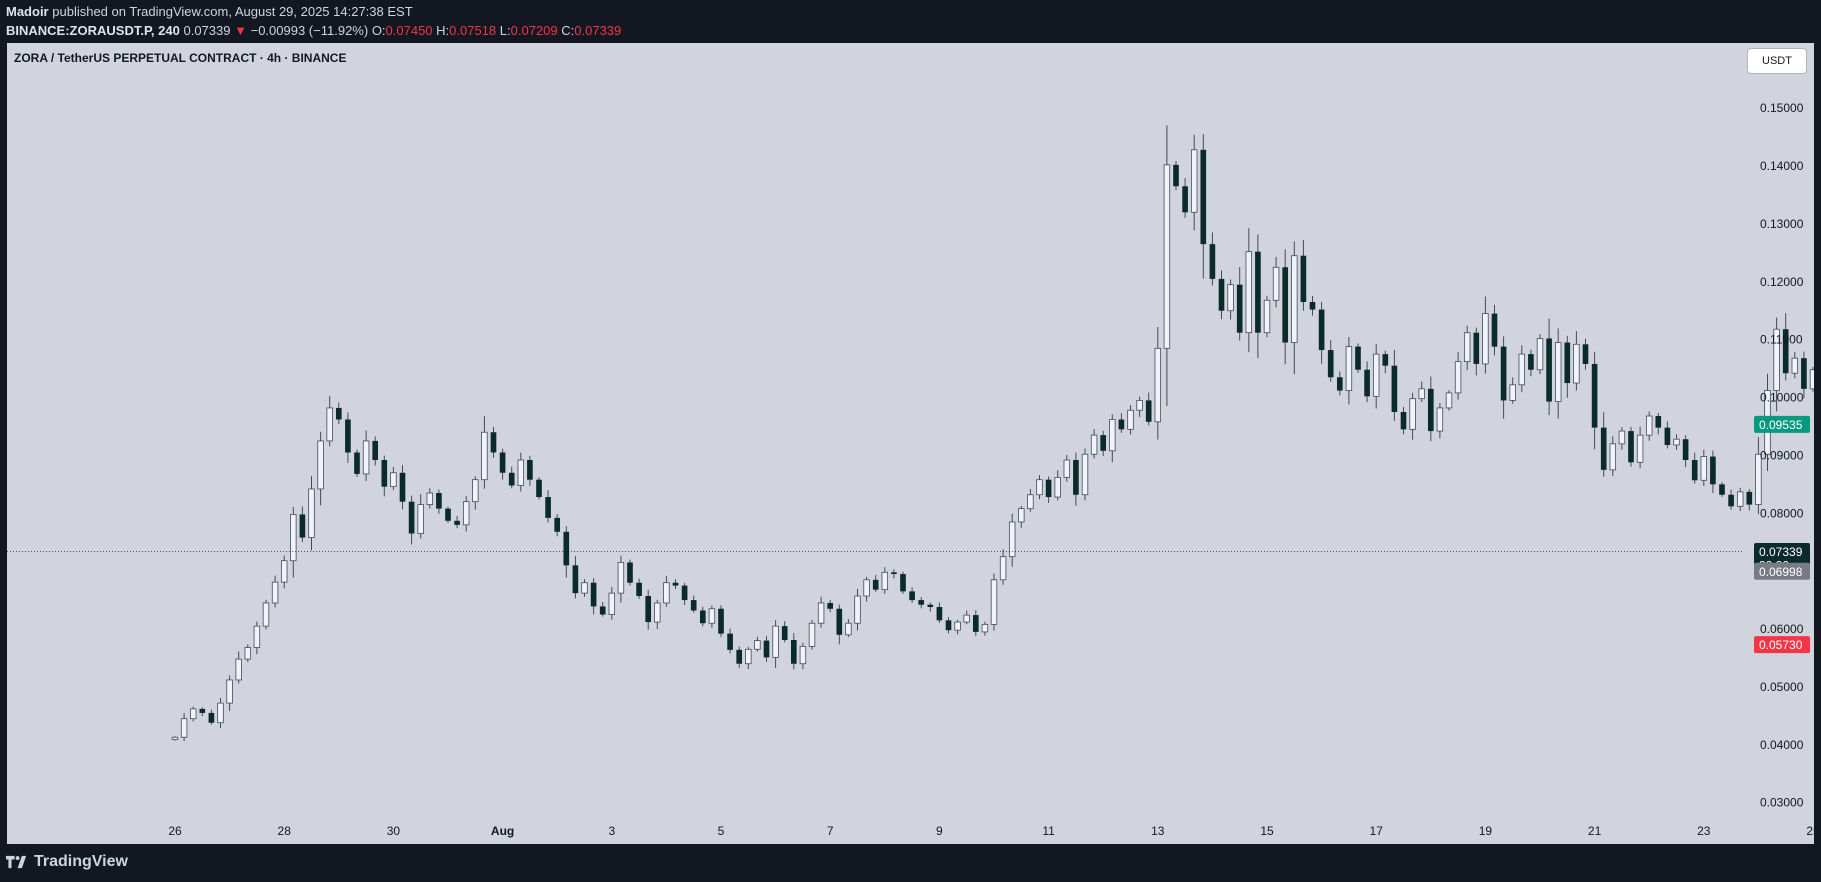 The height and width of the screenshot is (882, 1821). What do you see at coordinates (175, 831) in the screenshot?
I see `x-tick-label: 26` at bounding box center [175, 831].